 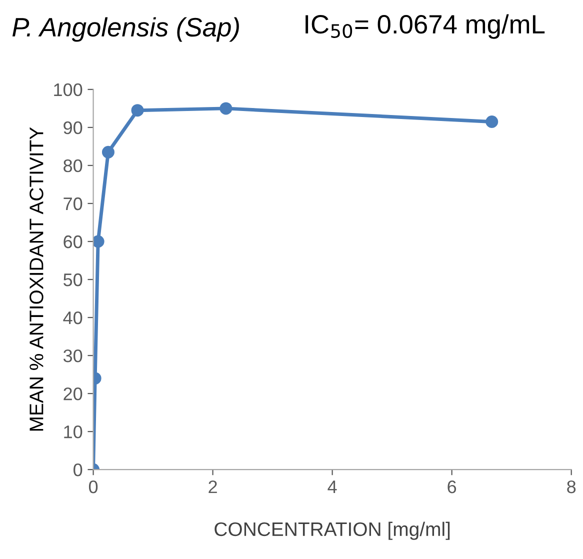 I want to click on x-axis-title: CONCENTRATION [mg/ml], so click(x=332, y=531).